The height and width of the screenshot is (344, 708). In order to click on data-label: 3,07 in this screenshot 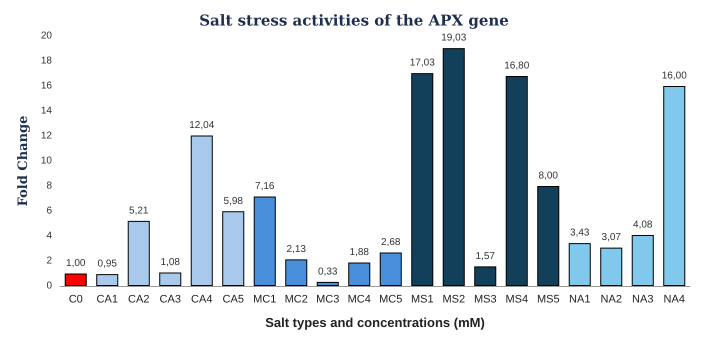, I will do `click(612, 238)`.